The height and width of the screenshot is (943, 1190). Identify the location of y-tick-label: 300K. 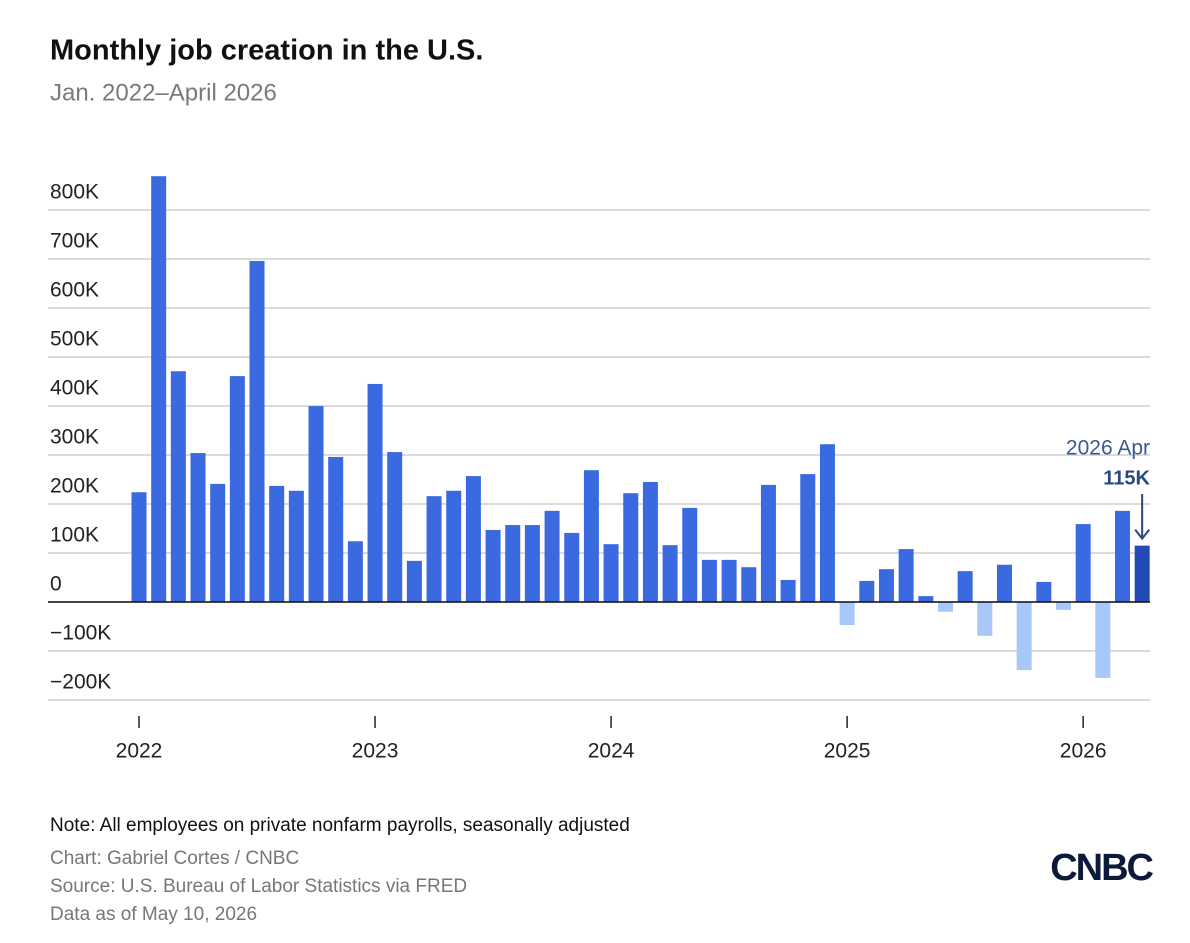
(74, 437).